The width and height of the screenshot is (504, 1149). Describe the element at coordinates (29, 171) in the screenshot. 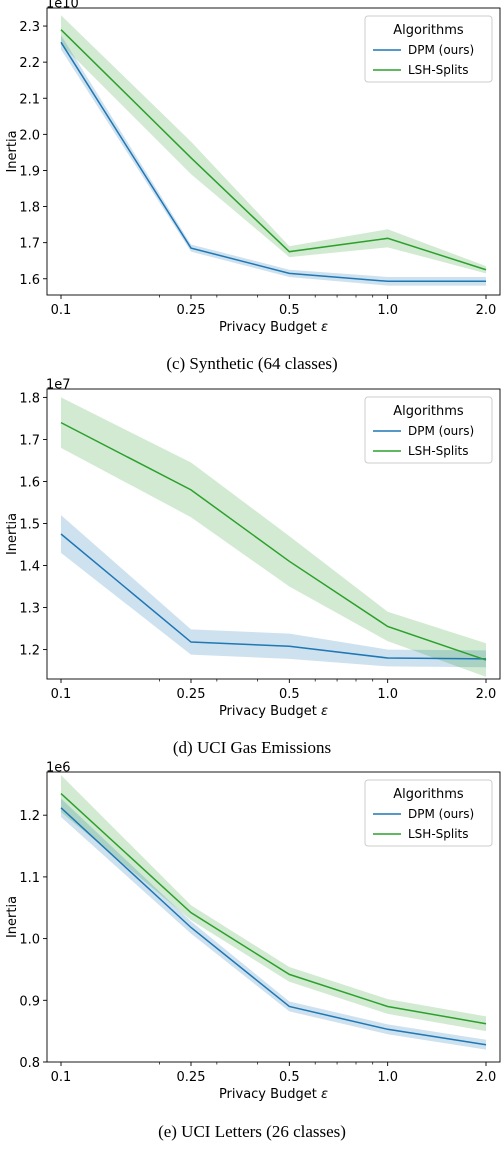

I see `y-tick-label-3: 1.9` at that location.